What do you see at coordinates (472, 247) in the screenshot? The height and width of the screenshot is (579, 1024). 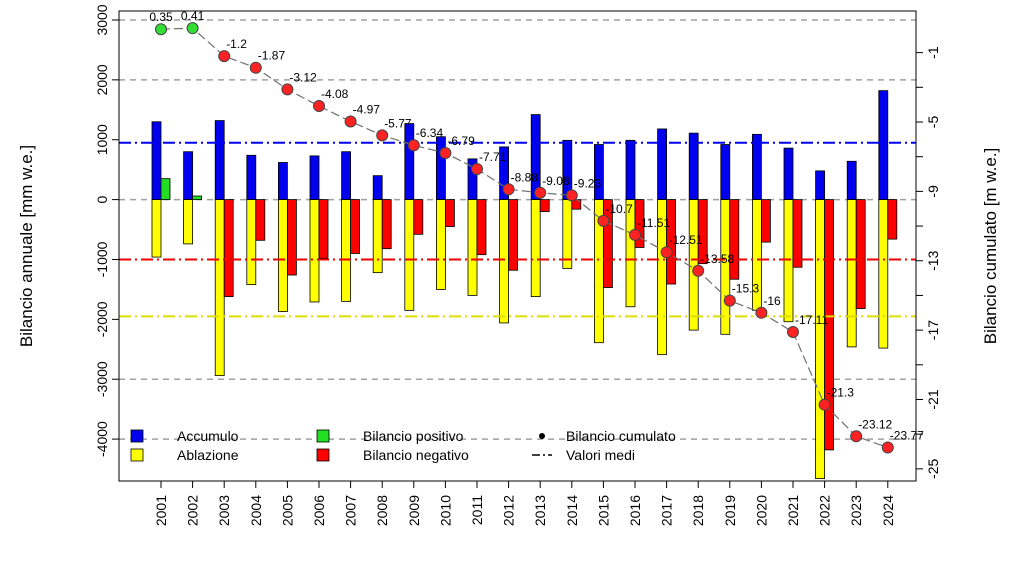 I see `bar-ablazione-2011` at bounding box center [472, 247].